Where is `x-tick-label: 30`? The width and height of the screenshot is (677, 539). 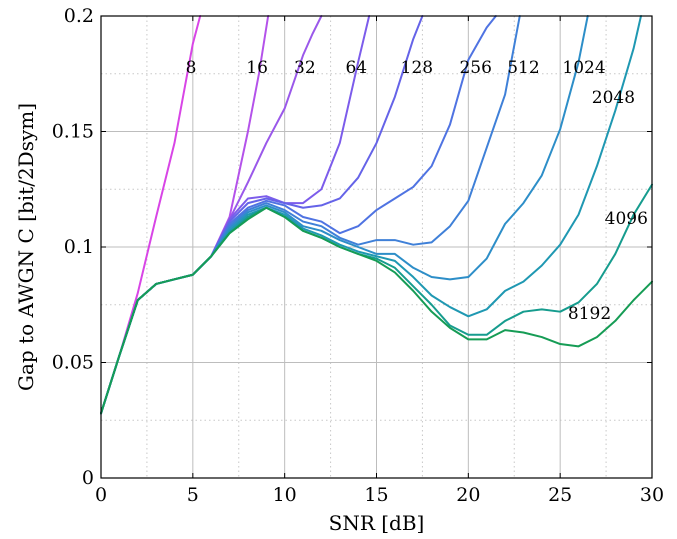
x-tick-label: 30 is located at coordinates (652, 495).